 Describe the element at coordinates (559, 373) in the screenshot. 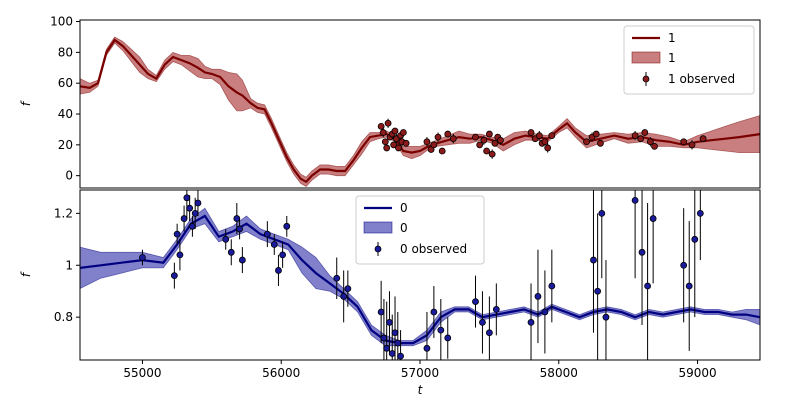

I see `x-tick-label: 58000` at that location.